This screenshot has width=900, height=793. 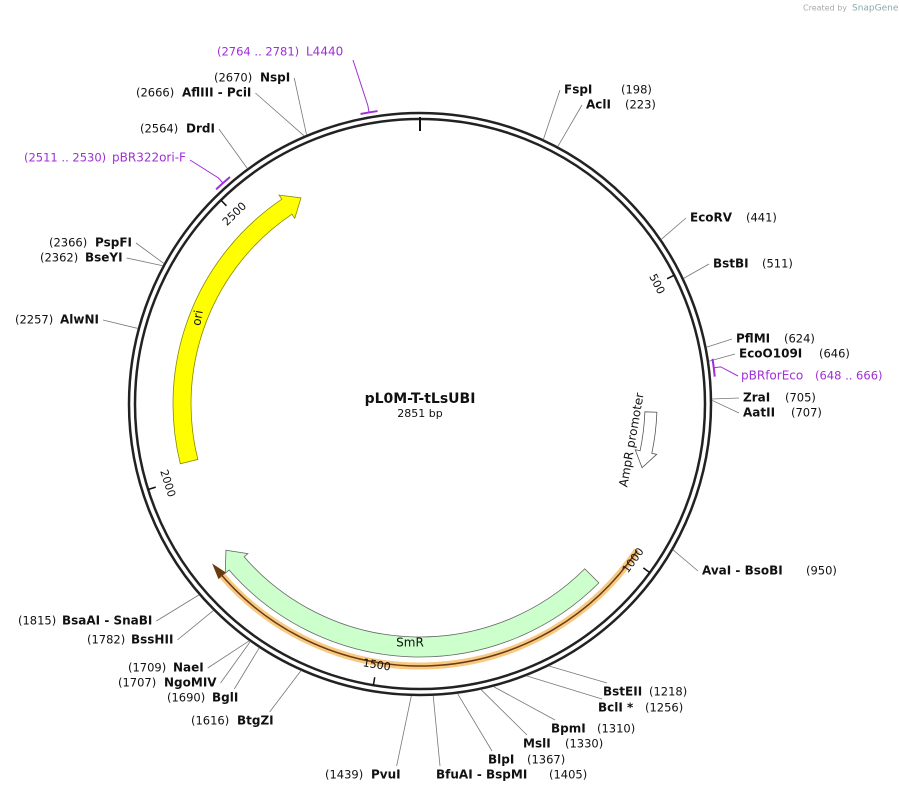 I want to click on site-name: NspI, so click(x=275, y=78).